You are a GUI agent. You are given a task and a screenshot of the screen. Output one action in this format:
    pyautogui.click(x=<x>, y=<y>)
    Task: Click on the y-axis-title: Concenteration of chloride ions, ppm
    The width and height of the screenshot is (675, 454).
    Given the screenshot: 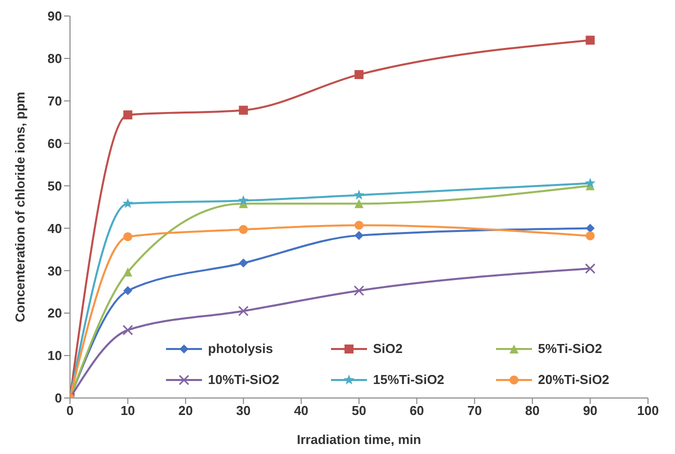 What is the action you would take?
    pyautogui.click(x=20, y=207)
    